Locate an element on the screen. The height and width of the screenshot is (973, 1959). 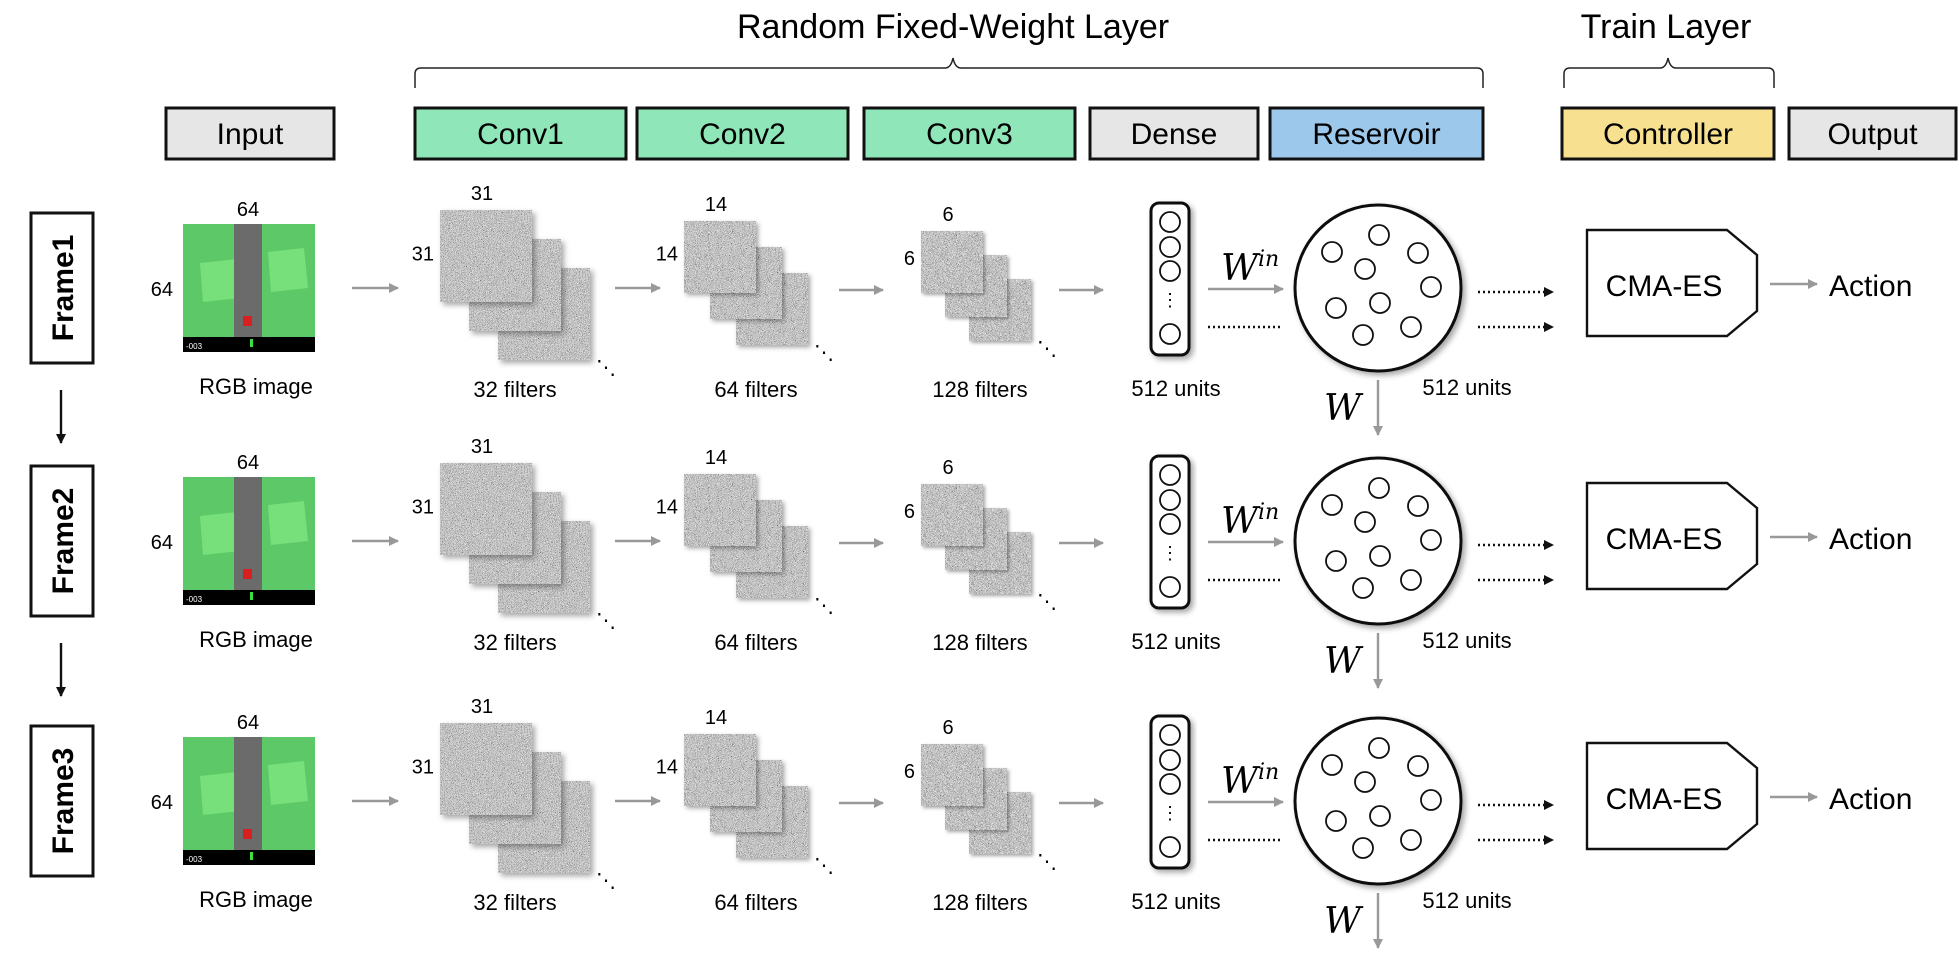
input-height-label: 64 is located at coordinates (162, 543).